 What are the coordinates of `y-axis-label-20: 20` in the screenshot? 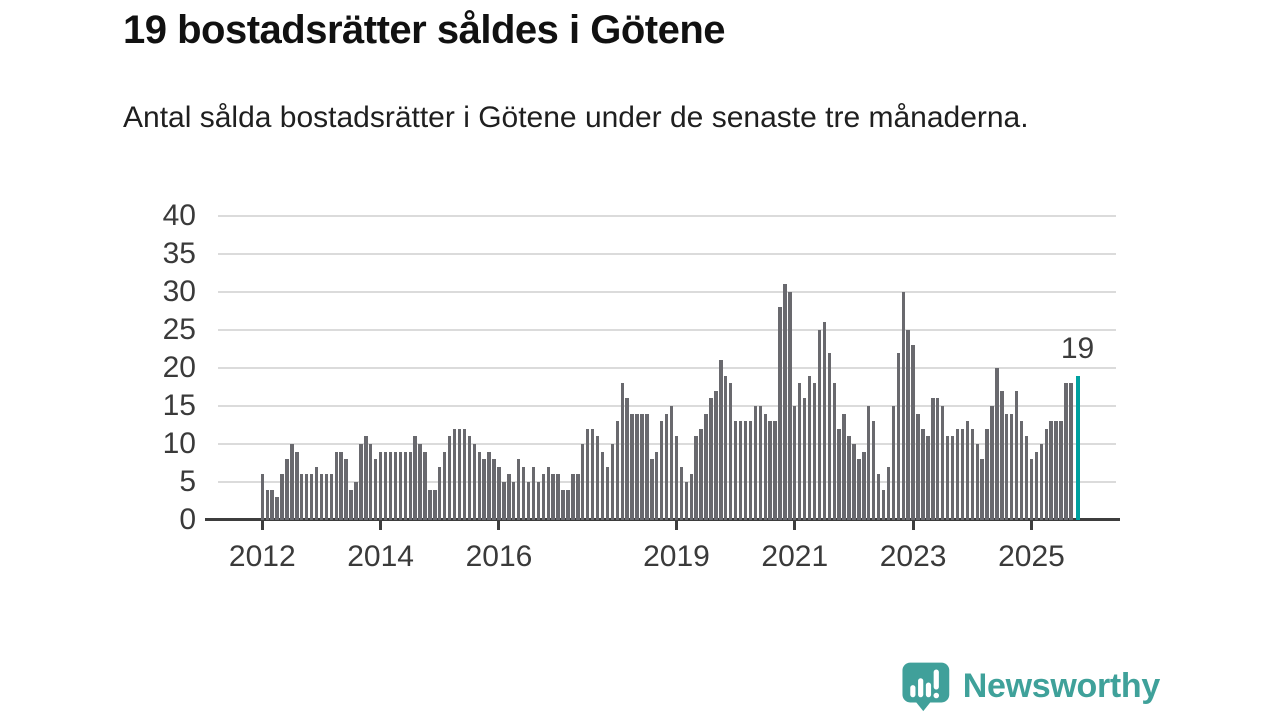 It's located at (179, 367).